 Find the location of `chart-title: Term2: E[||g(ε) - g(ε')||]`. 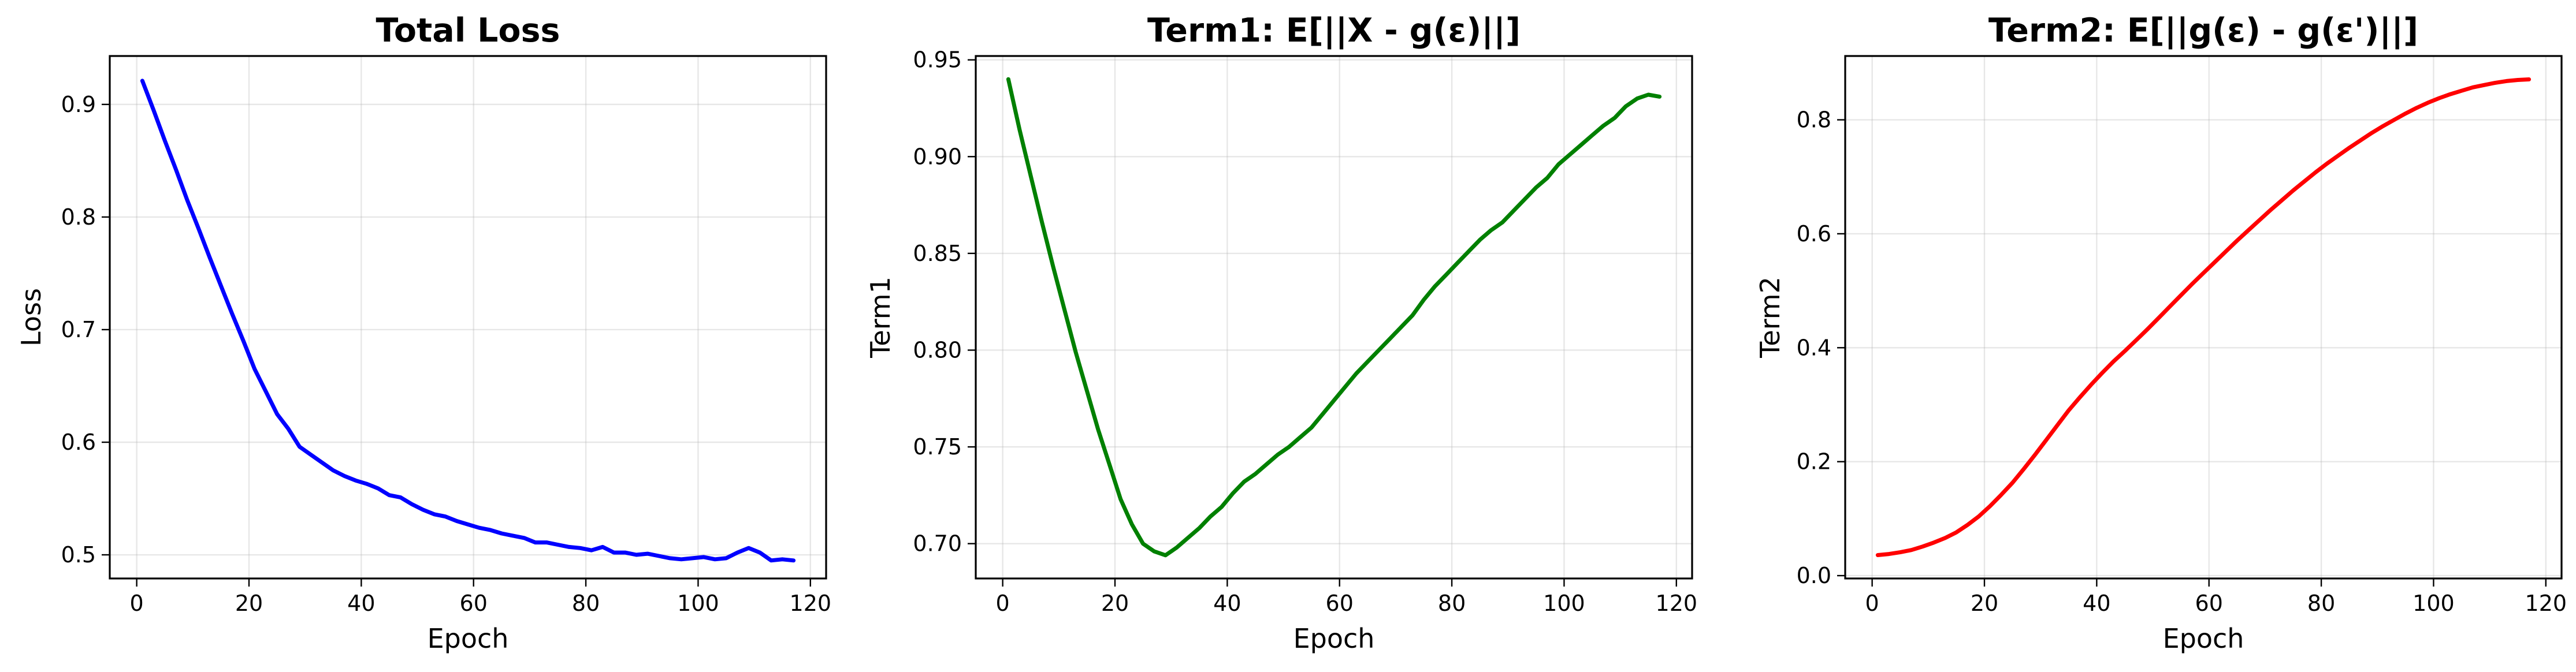

chart-title: Term2: E[||g(ε) - g(ε')||] is located at coordinates (2203, 31).